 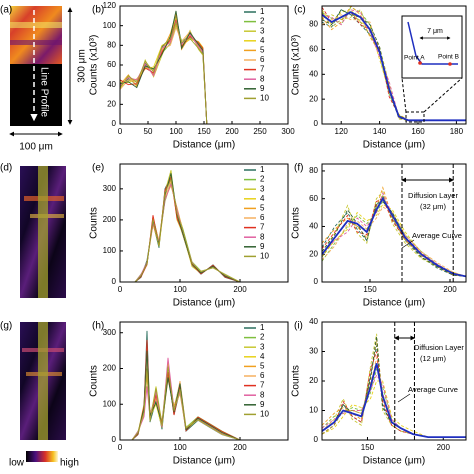 What do you see at coordinates (262, 227) in the screenshot?
I see `legend-label: 7` at bounding box center [262, 227].